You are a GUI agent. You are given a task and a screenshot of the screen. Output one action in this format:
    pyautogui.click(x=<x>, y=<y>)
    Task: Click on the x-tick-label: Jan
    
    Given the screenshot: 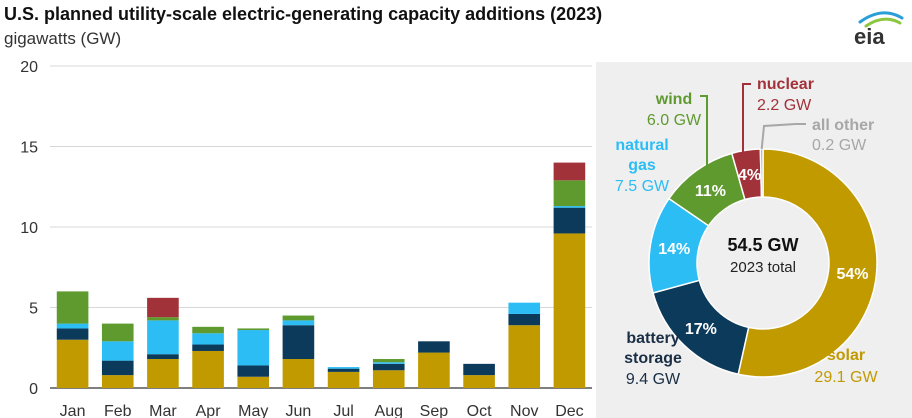 What is the action you would take?
    pyautogui.click(x=73, y=410)
    